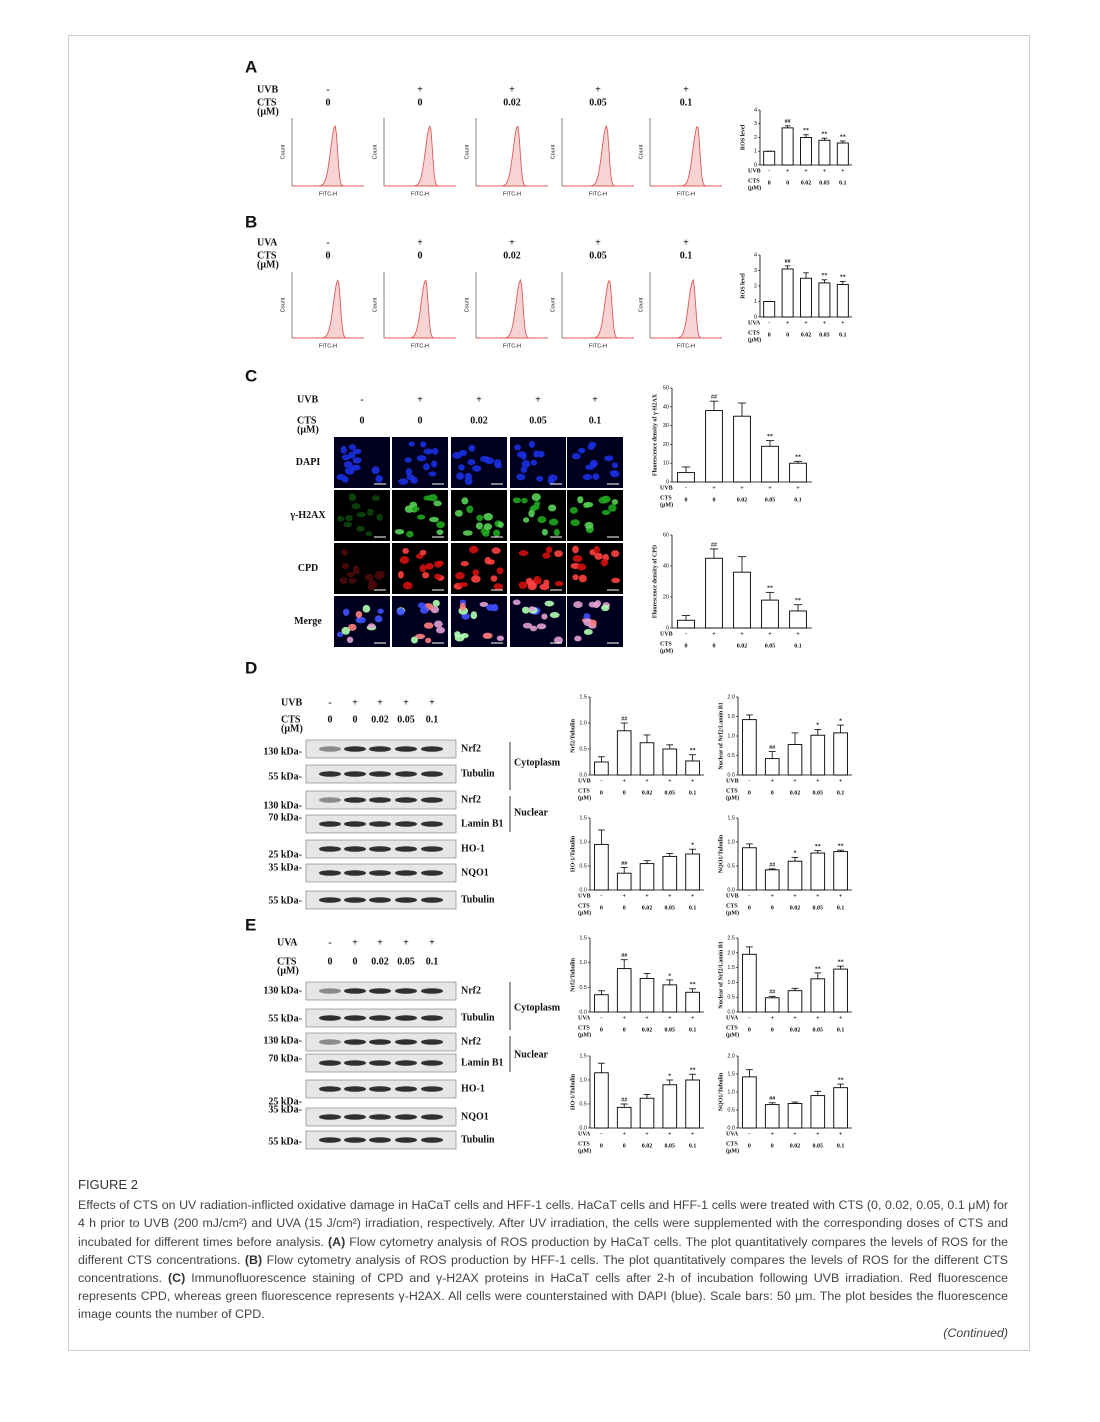 The height and width of the screenshot is (1422, 1100). I want to click on y-axis-label: Fluorescence density of γ-H2AX, so click(655, 434).